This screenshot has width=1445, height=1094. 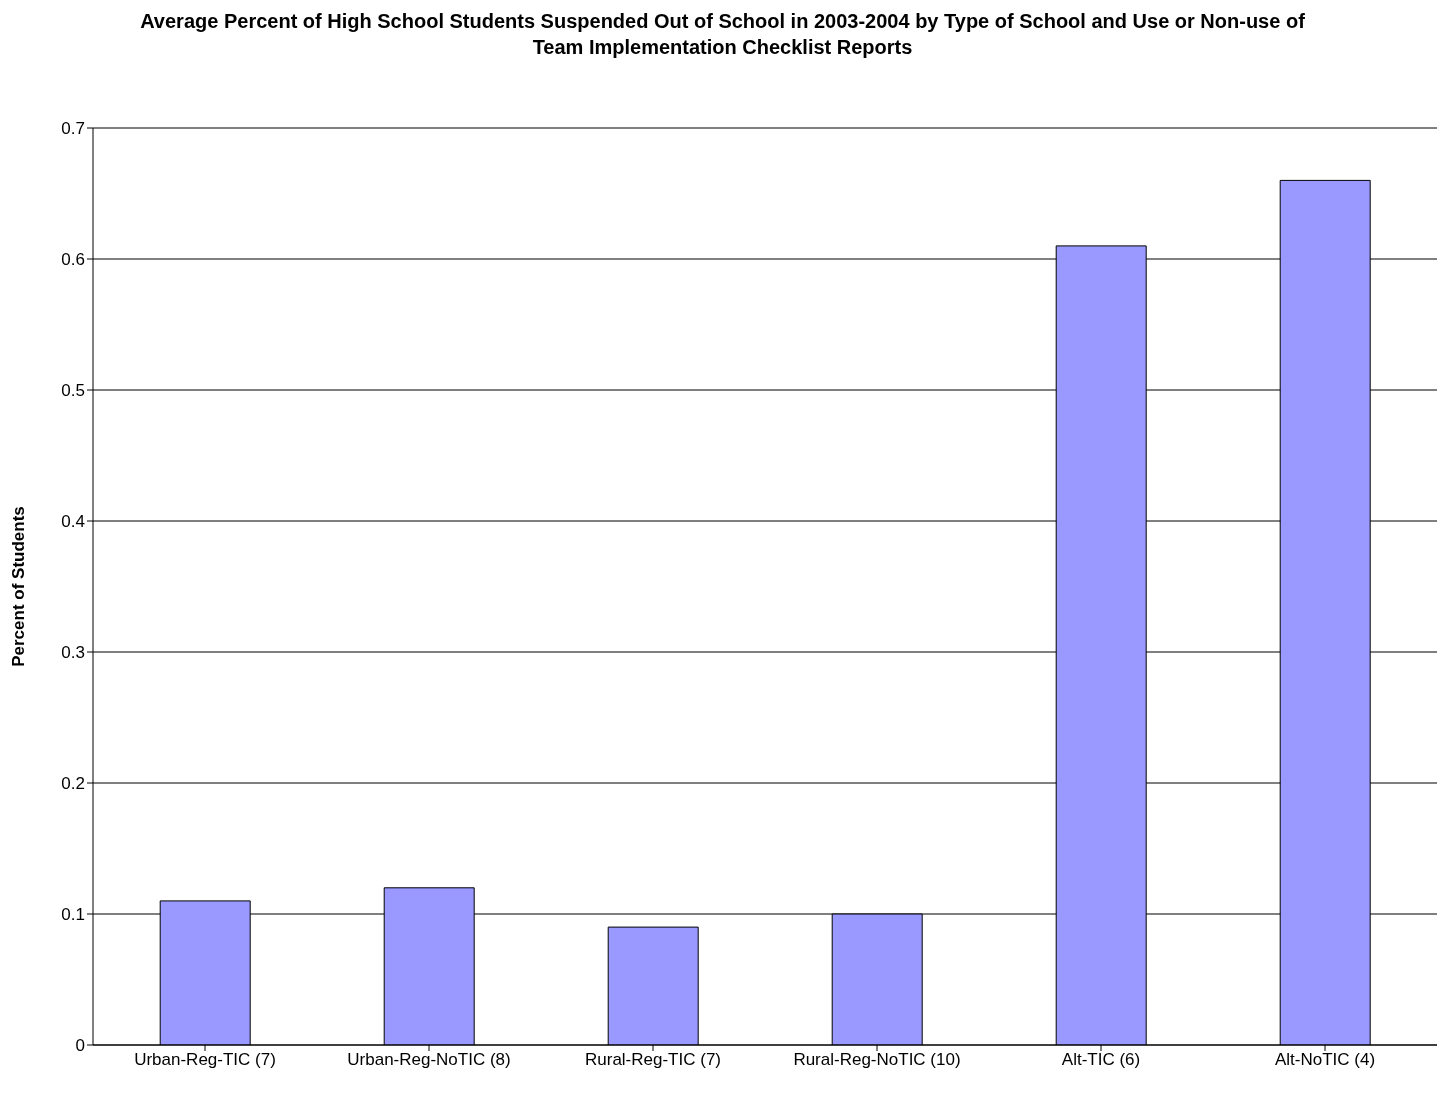 What do you see at coordinates (73, 653) in the screenshot?
I see `y-tick-label: 0.3` at bounding box center [73, 653].